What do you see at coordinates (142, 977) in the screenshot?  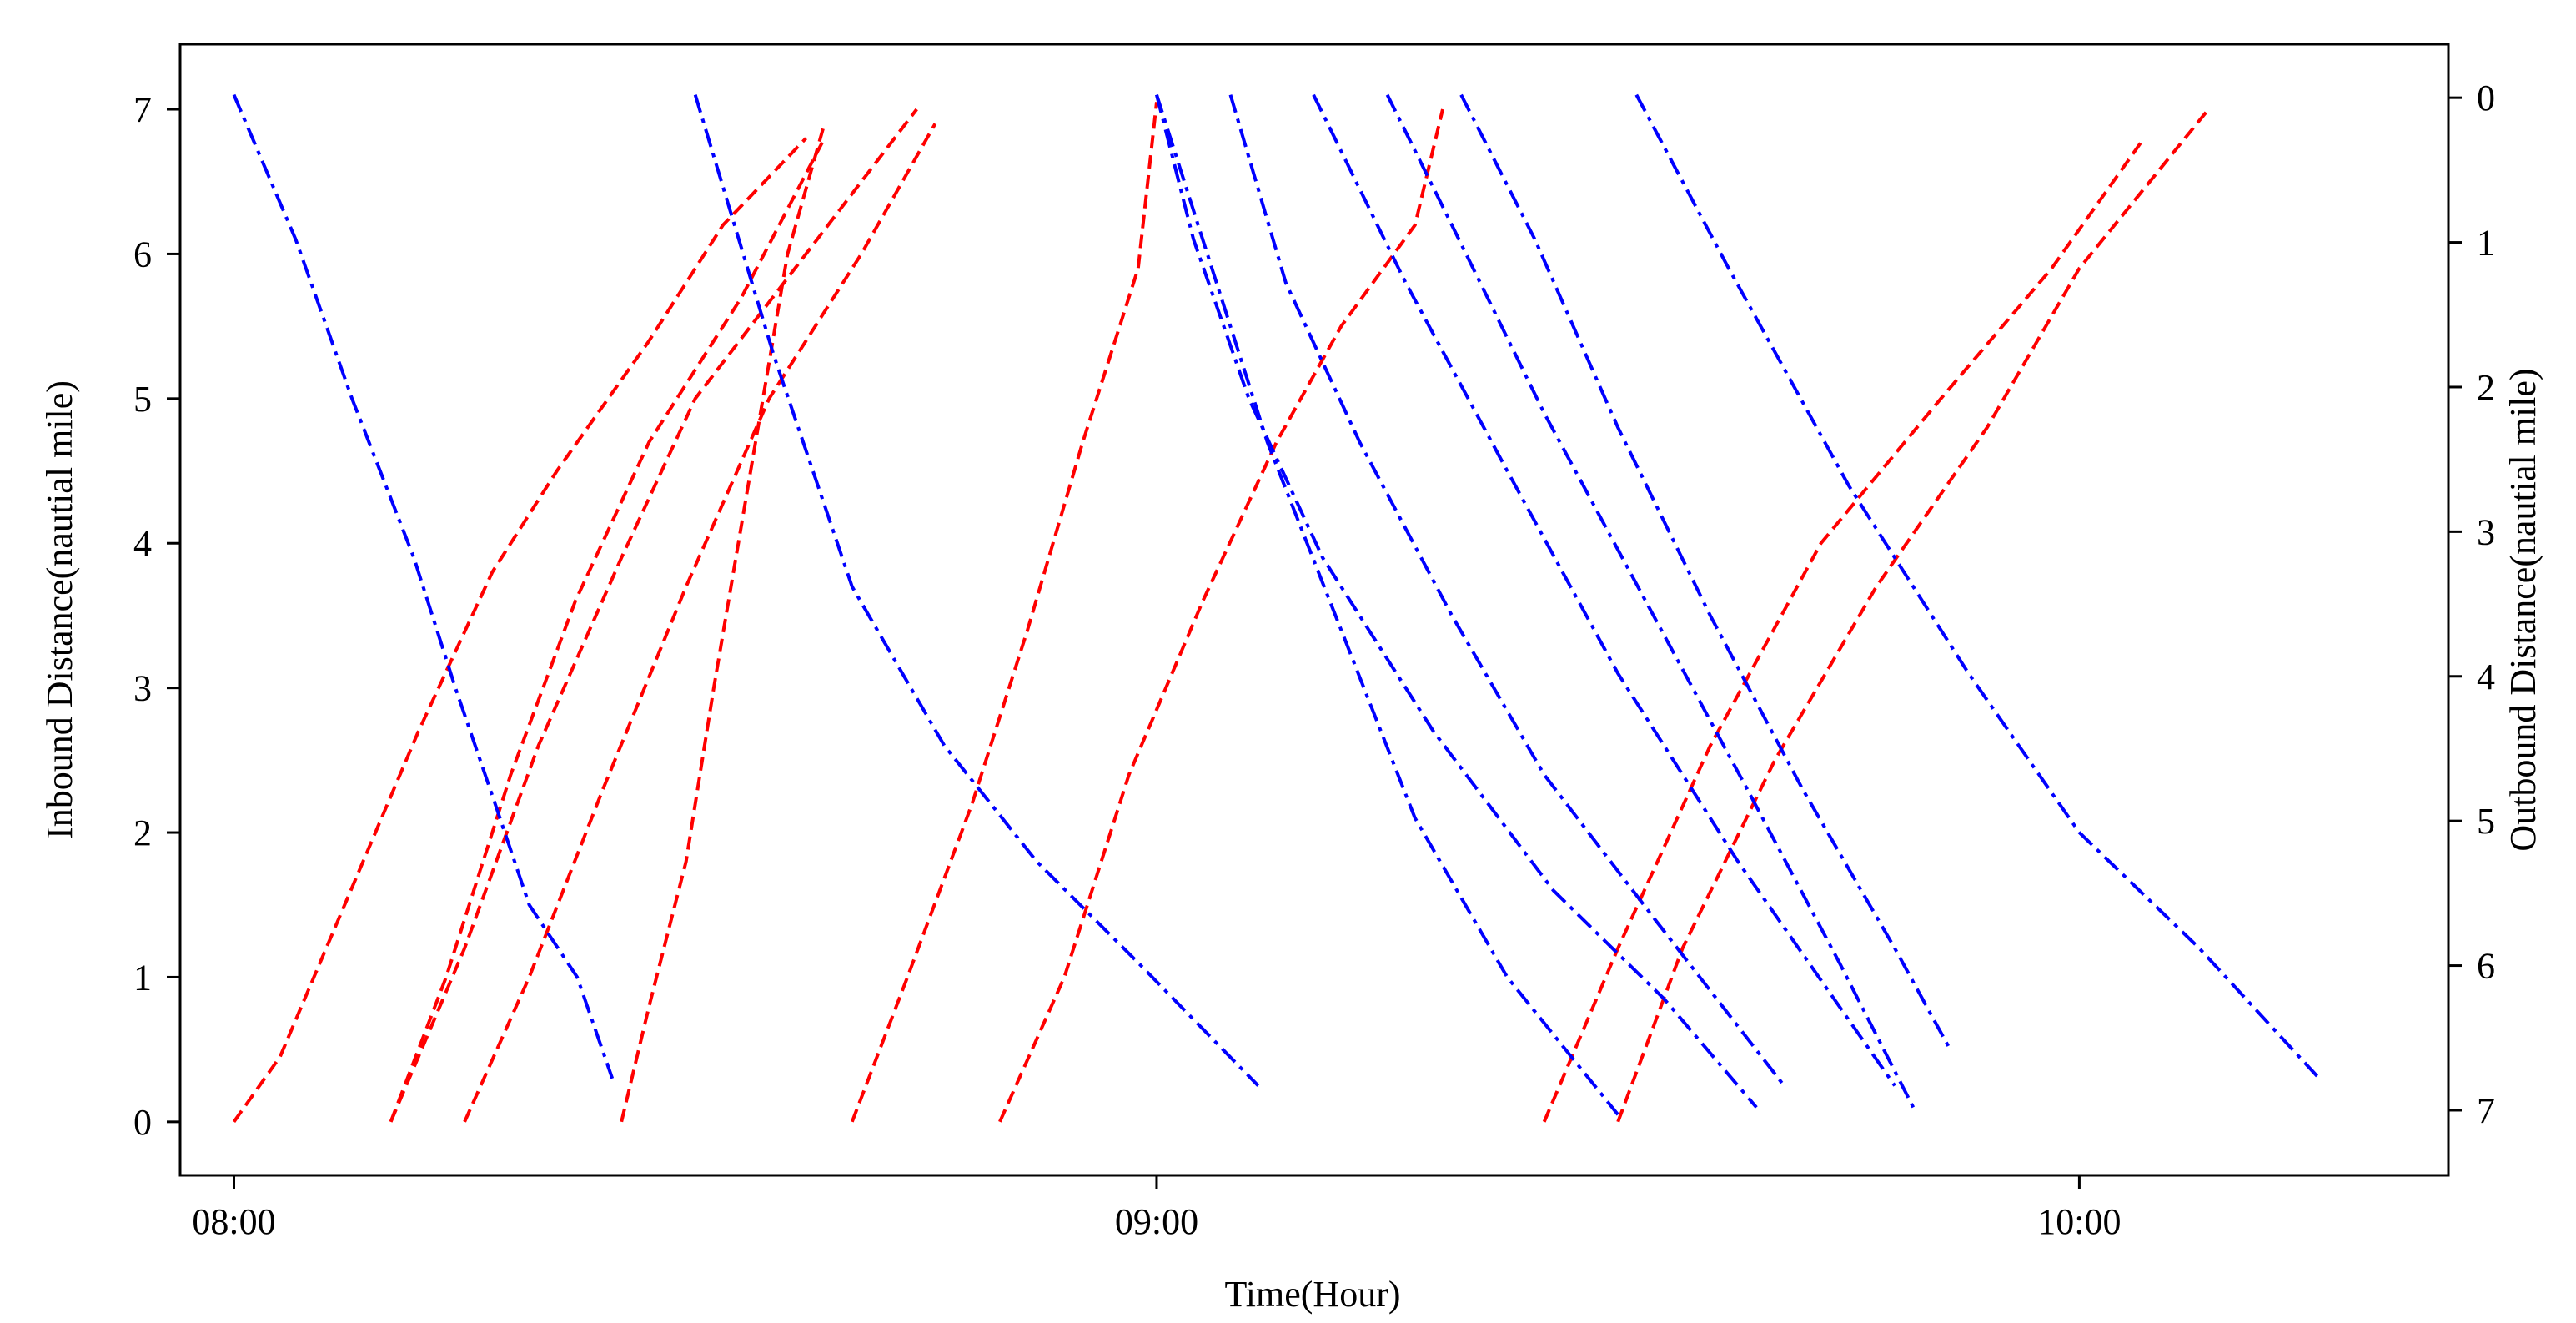 I see `y-left-tick-label-1: 1` at bounding box center [142, 977].